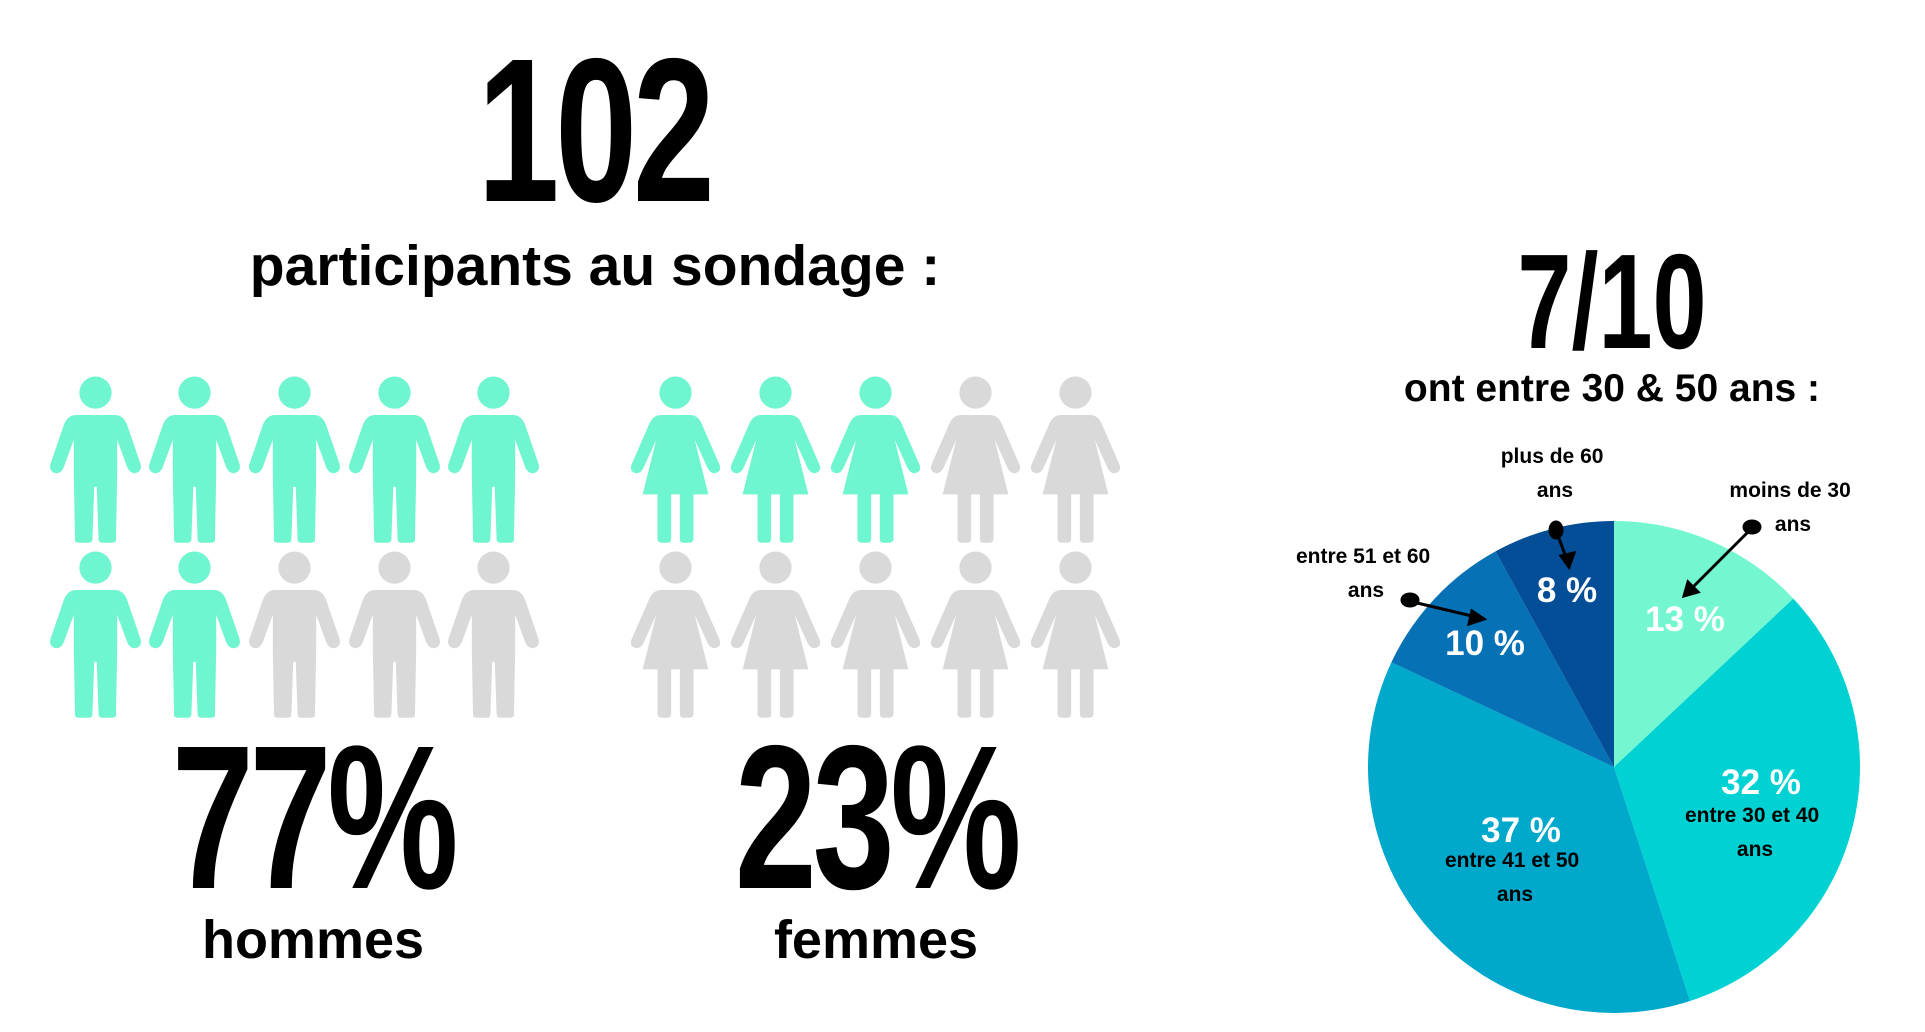 The height and width of the screenshot is (1032, 1925). Describe the element at coordinates (875, 547) in the screenshot. I see `women-icons` at that location.